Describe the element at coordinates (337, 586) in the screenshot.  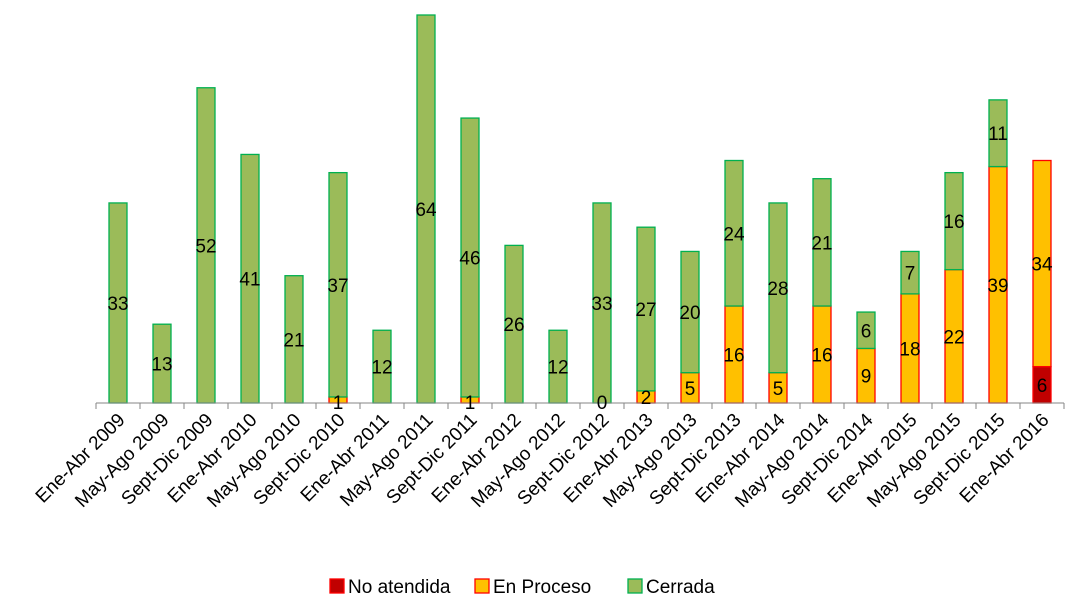
I see `legend-swatch-no-atendida` at that location.